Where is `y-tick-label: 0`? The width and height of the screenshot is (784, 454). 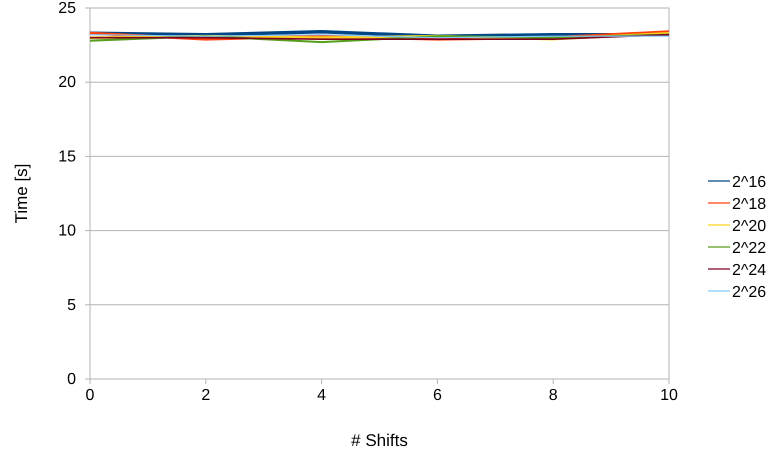 y-tick-label: 0 is located at coordinates (71, 379).